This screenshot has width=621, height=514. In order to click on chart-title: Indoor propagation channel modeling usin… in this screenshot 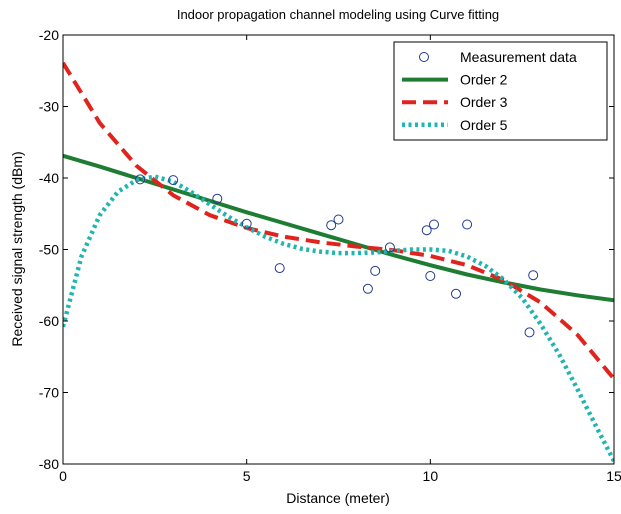, I will do `click(338, 14)`.